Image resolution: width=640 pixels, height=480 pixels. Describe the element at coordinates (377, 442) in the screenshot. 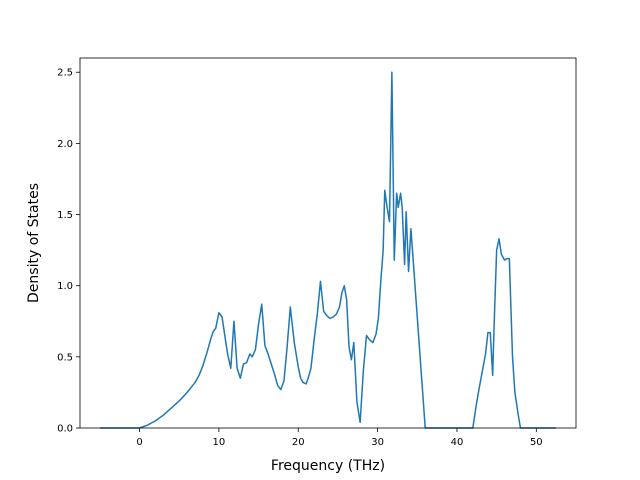

I see `x-tick-label: 30` at that location.